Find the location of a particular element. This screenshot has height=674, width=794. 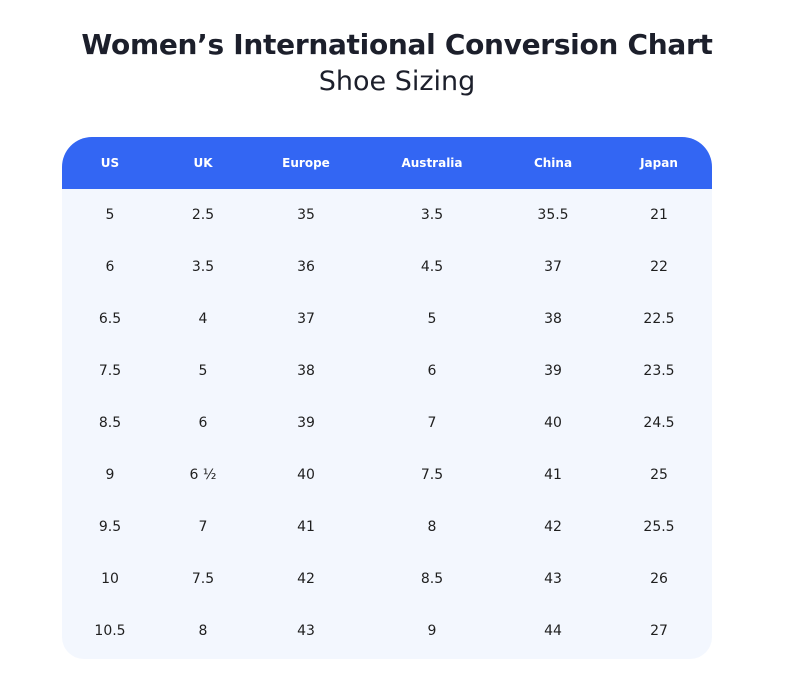

table-row: 6 3.5 36 4.5 37 22 is located at coordinates (387, 267).